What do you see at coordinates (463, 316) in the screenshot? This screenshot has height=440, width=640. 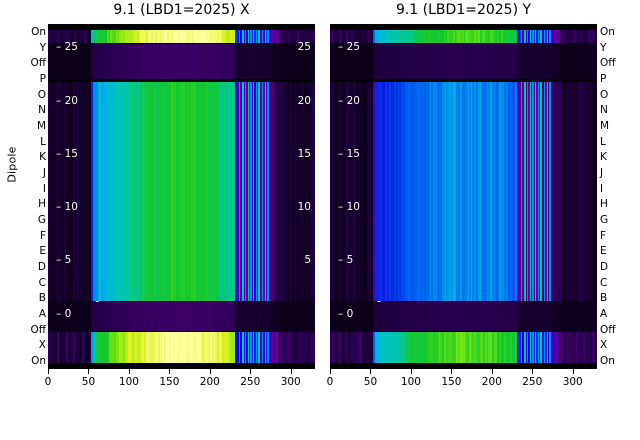 I see `heatmap-band` at bounding box center [463, 316].